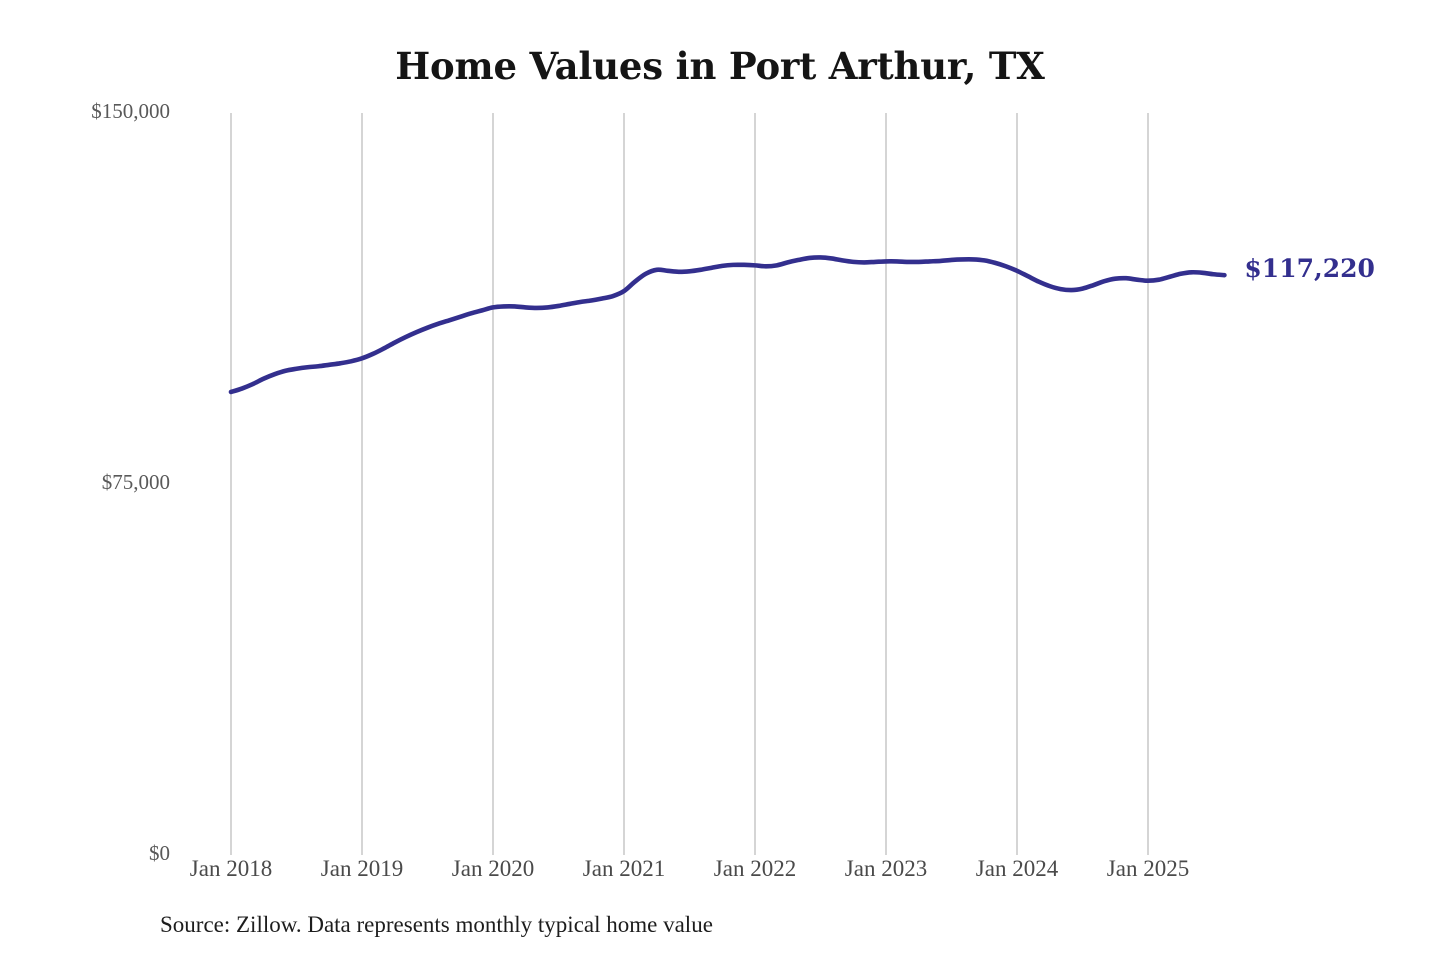 The width and height of the screenshot is (1440, 960). I want to click on x-axis-tick-jan-2020: Jan 2020, so click(493, 868).